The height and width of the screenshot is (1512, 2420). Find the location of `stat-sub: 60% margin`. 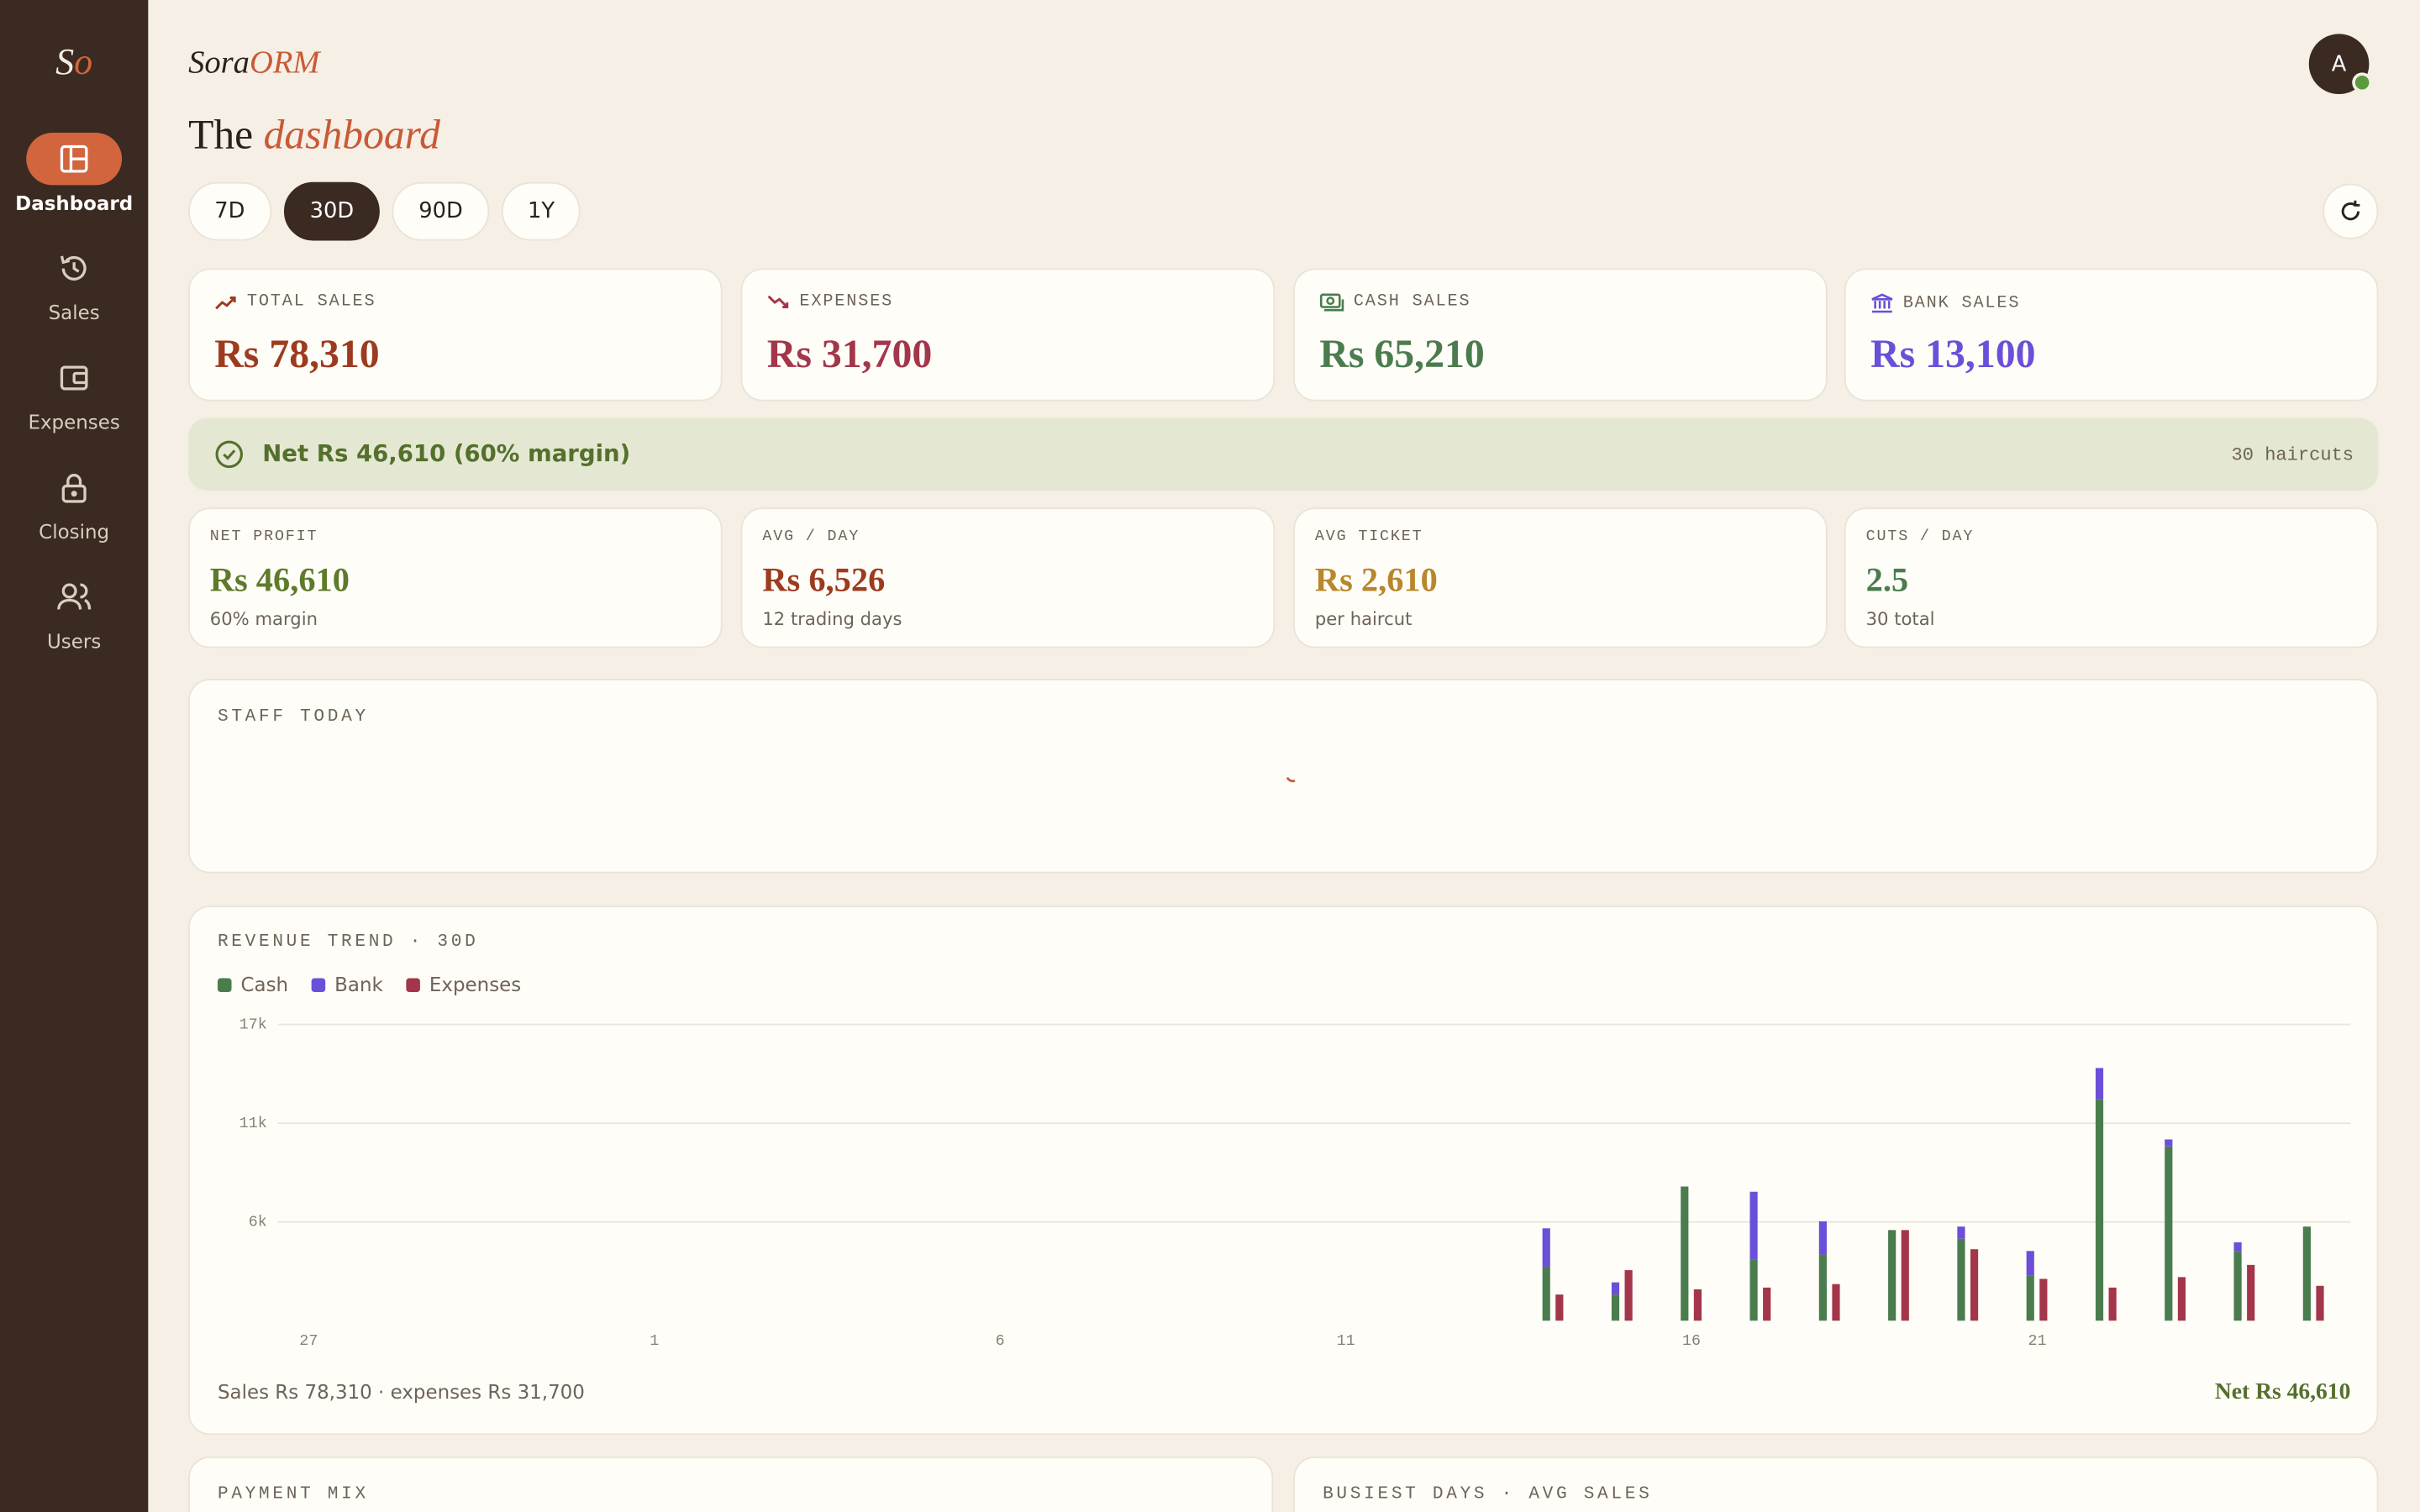

stat-sub: 60% margin is located at coordinates (263, 618).